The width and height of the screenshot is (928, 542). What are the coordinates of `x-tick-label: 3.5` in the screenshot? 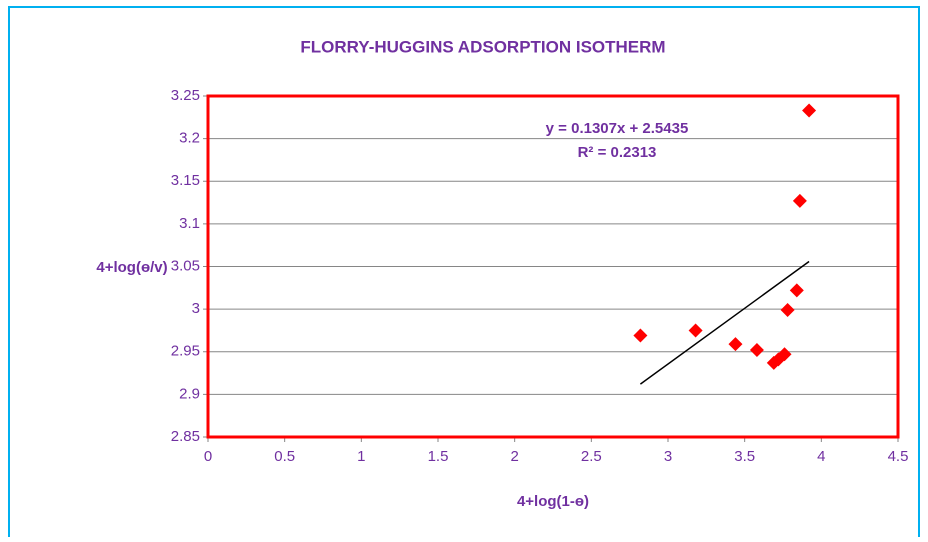 It's located at (744, 456).